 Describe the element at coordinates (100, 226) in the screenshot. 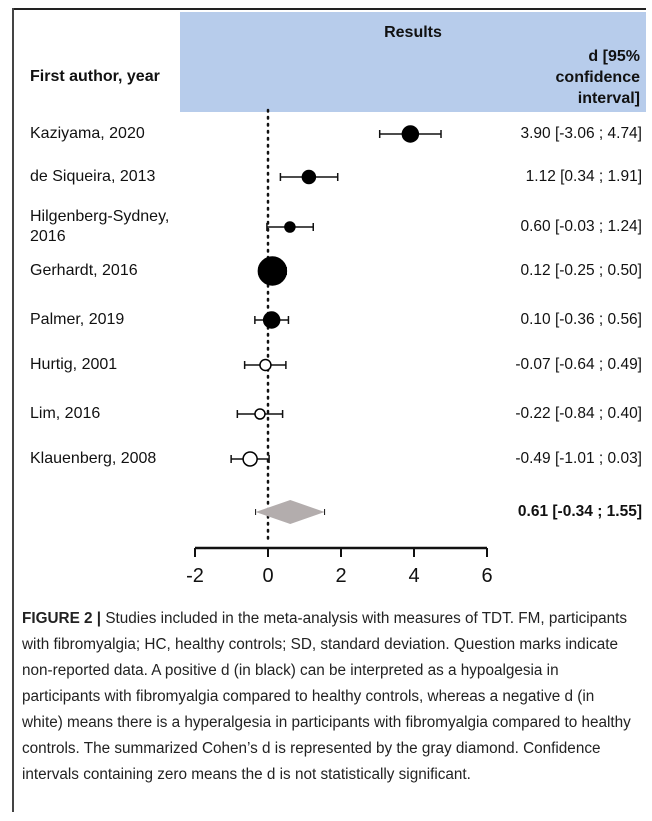

I see `study-label: Hilgenberg-Sydney, 2016` at that location.